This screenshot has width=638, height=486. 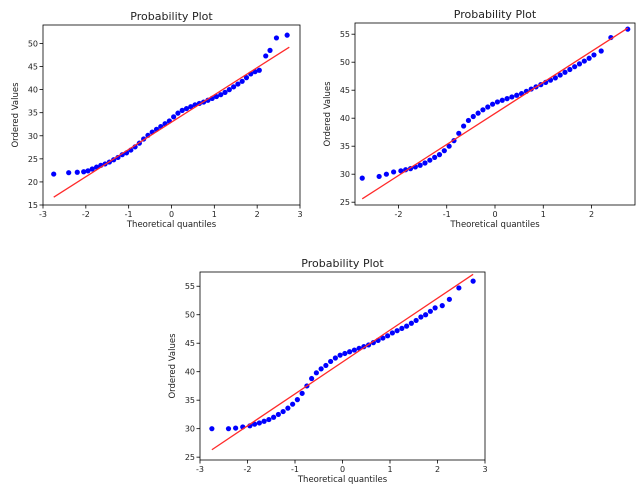 What do you see at coordinates (328, 114) in the screenshot?
I see `y-axis-label: Ordered Values` at bounding box center [328, 114].